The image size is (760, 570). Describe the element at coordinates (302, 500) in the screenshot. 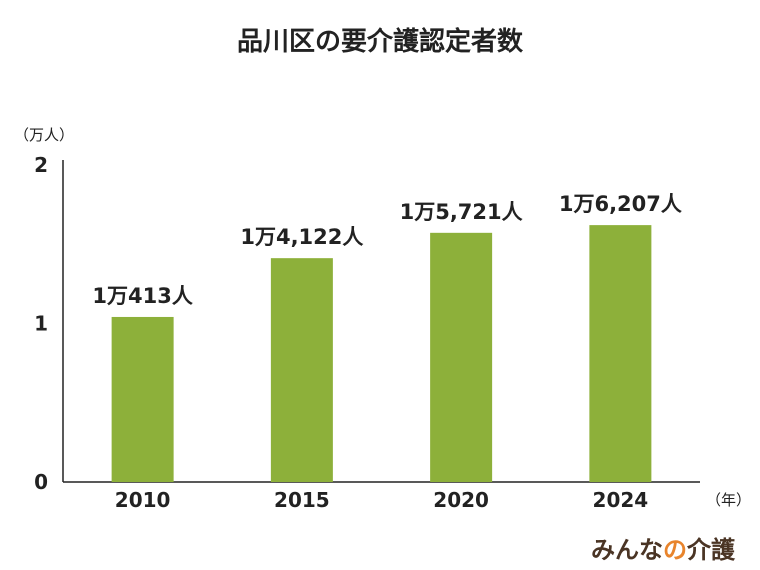

I see `x-tick-label-2015: 2015` at that location.